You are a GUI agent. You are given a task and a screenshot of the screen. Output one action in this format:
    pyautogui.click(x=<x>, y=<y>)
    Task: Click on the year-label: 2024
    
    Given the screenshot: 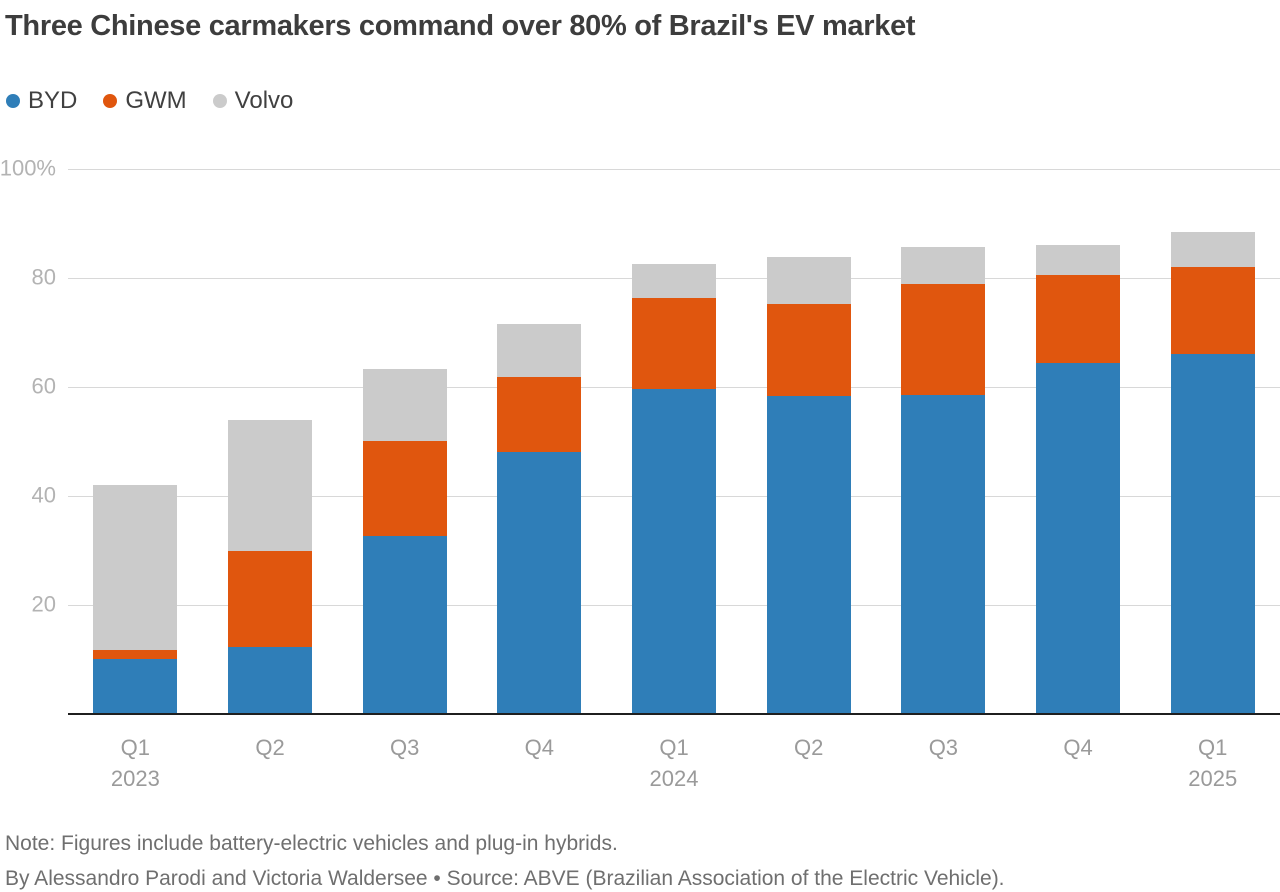 What is the action you would take?
    pyautogui.click(x=674, y=778)
    